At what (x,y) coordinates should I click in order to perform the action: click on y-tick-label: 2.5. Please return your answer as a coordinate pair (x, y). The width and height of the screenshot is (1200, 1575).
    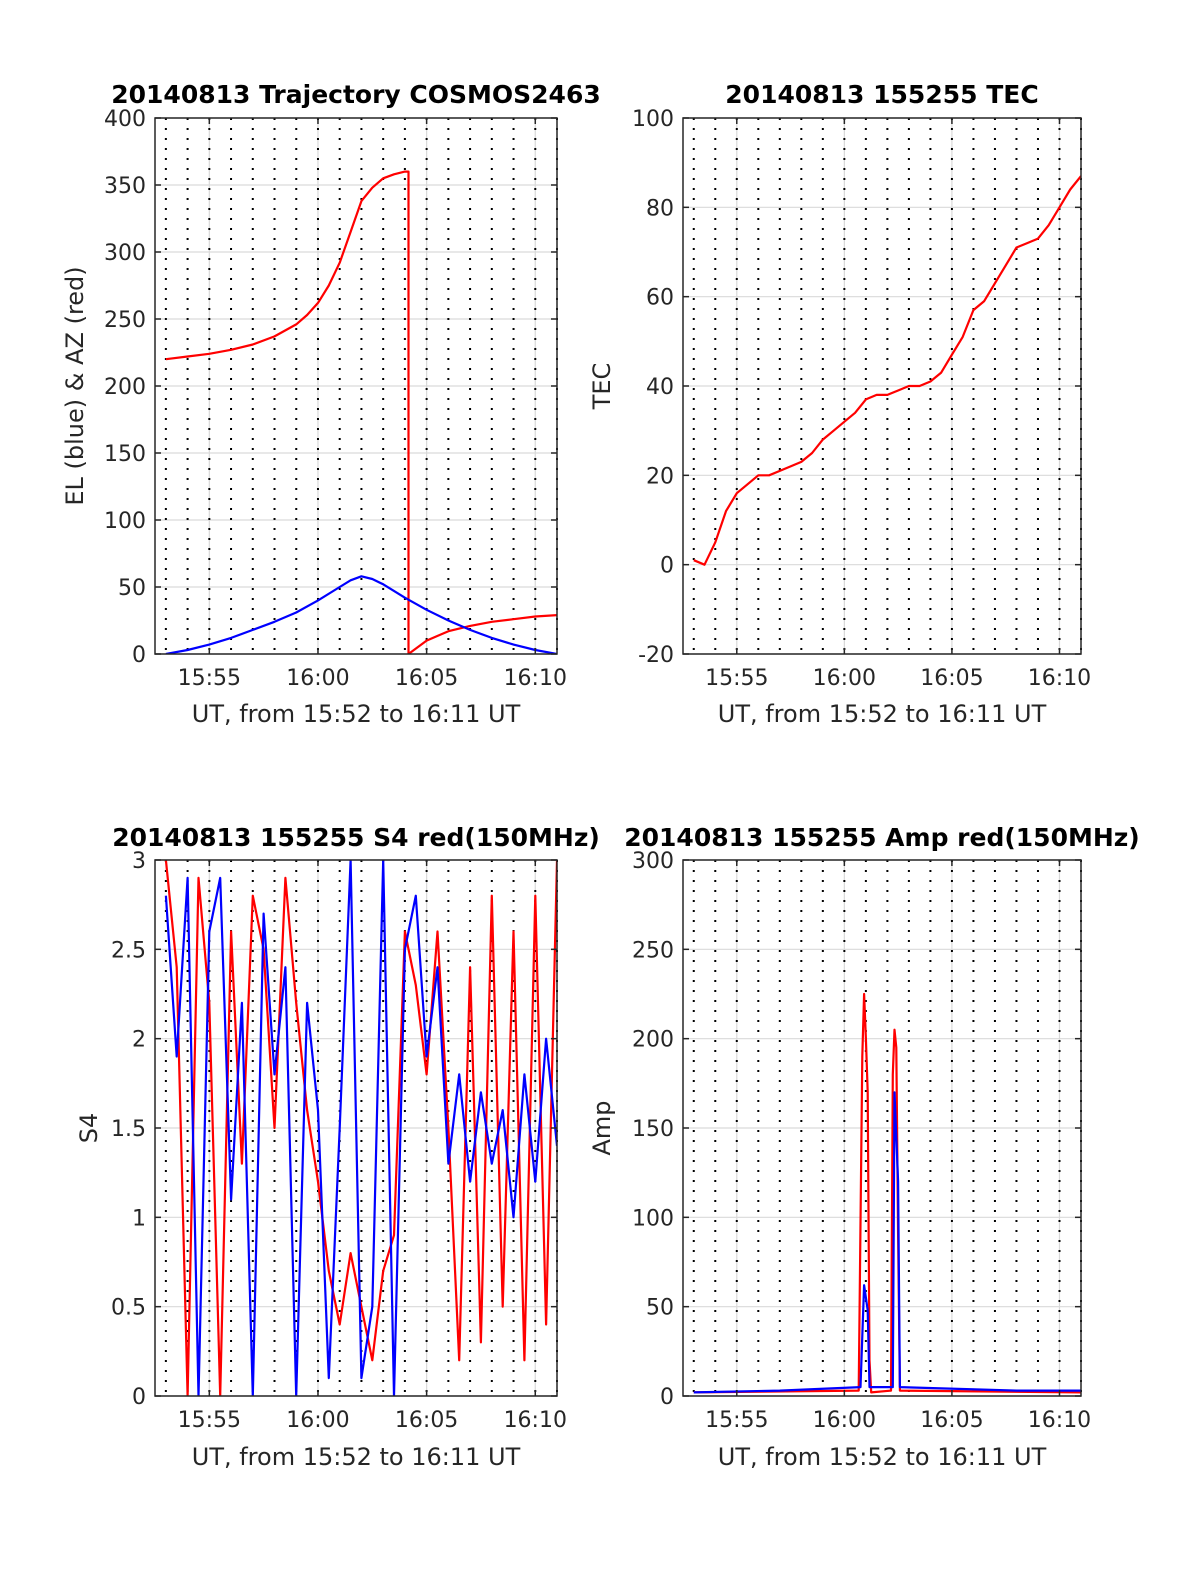
    Looking at the image, I should click on (128, 950).